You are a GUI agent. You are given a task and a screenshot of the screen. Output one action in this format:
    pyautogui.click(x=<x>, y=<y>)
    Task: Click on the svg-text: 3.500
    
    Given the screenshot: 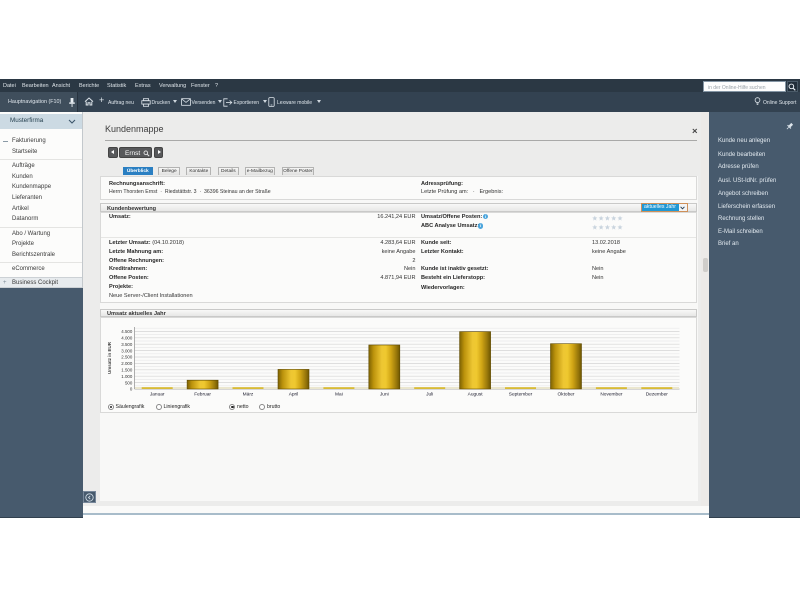 What is the action you would take?
    pyautogui.click(x=127, y=343)
    